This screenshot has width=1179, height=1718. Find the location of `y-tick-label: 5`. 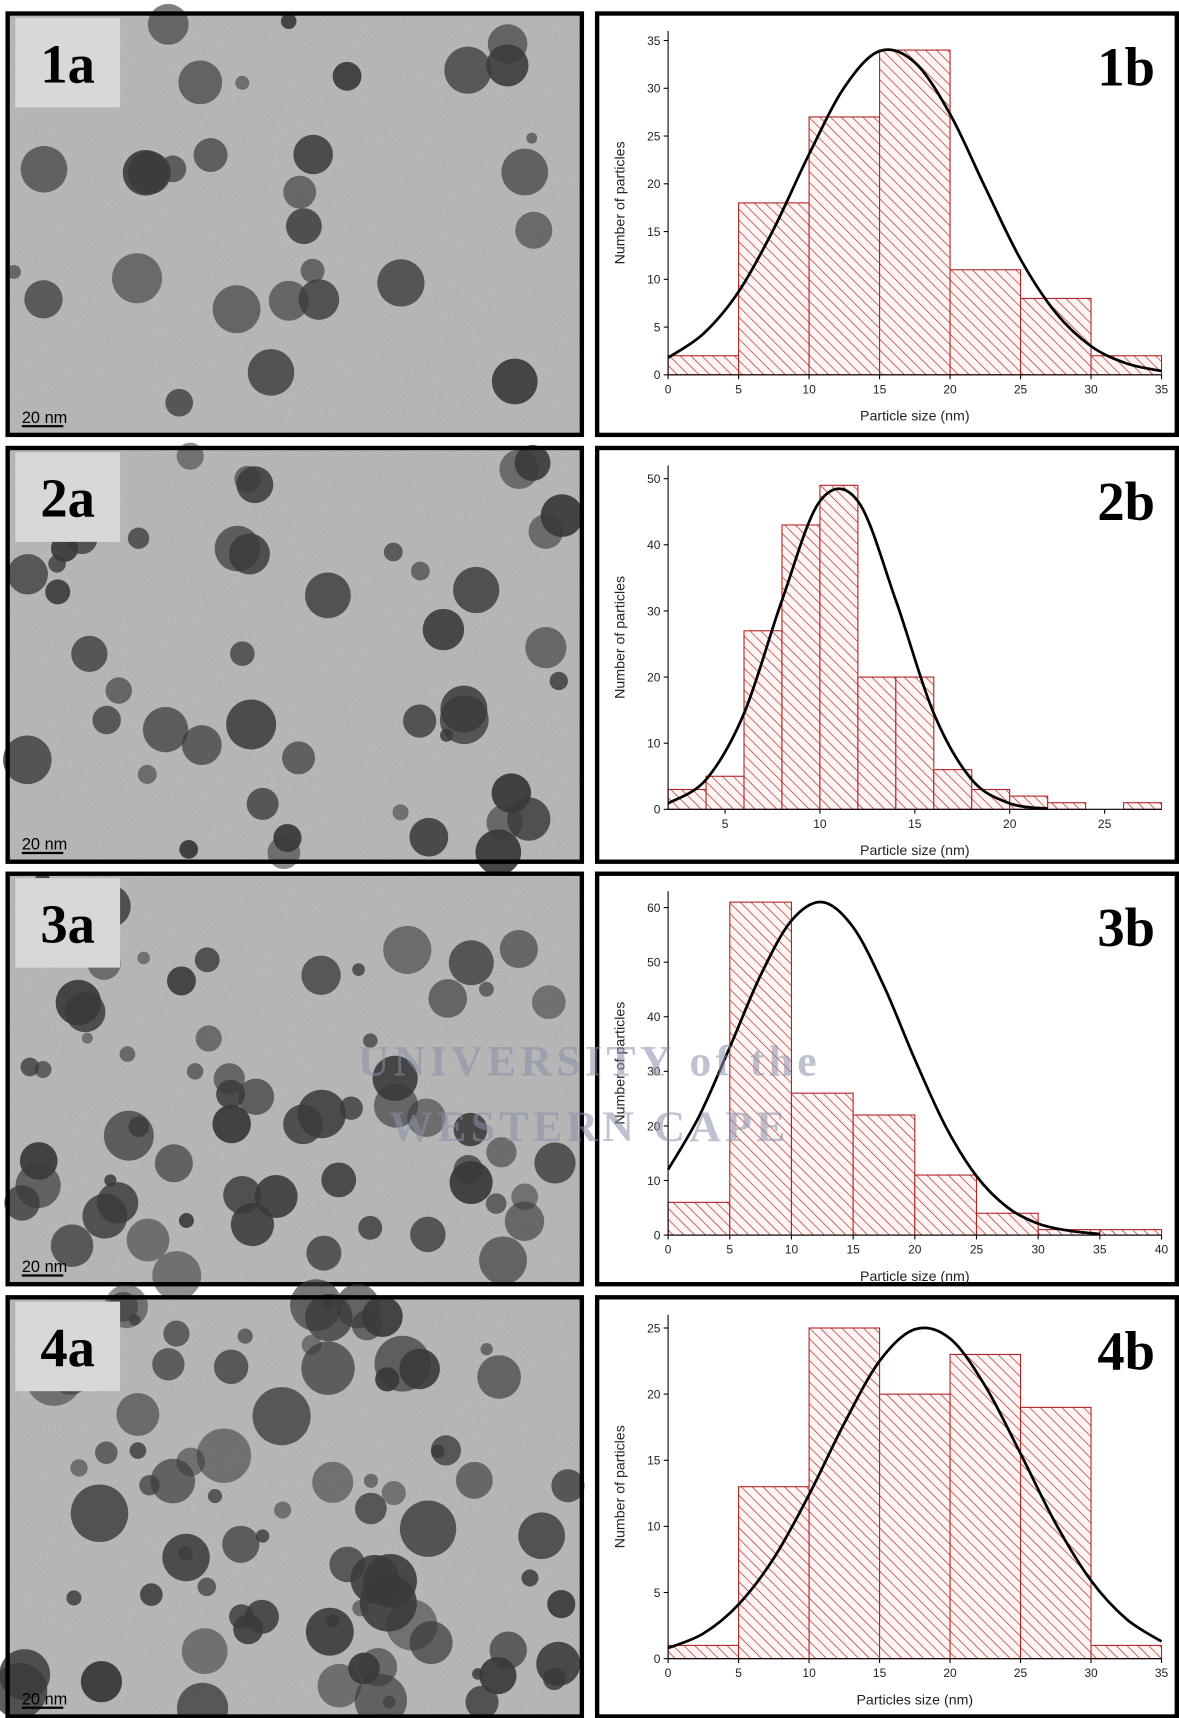

y-tick-label: 5 is located at coordinates (657, 327).